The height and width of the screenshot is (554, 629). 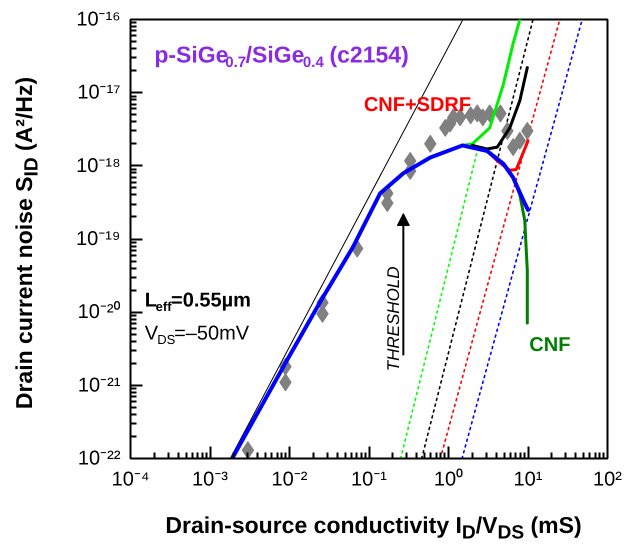 What do you see at coordinates (449, 479) in the screenshot?
I see `x-tick-label: 10⁰` at bounding box center [449, 479].